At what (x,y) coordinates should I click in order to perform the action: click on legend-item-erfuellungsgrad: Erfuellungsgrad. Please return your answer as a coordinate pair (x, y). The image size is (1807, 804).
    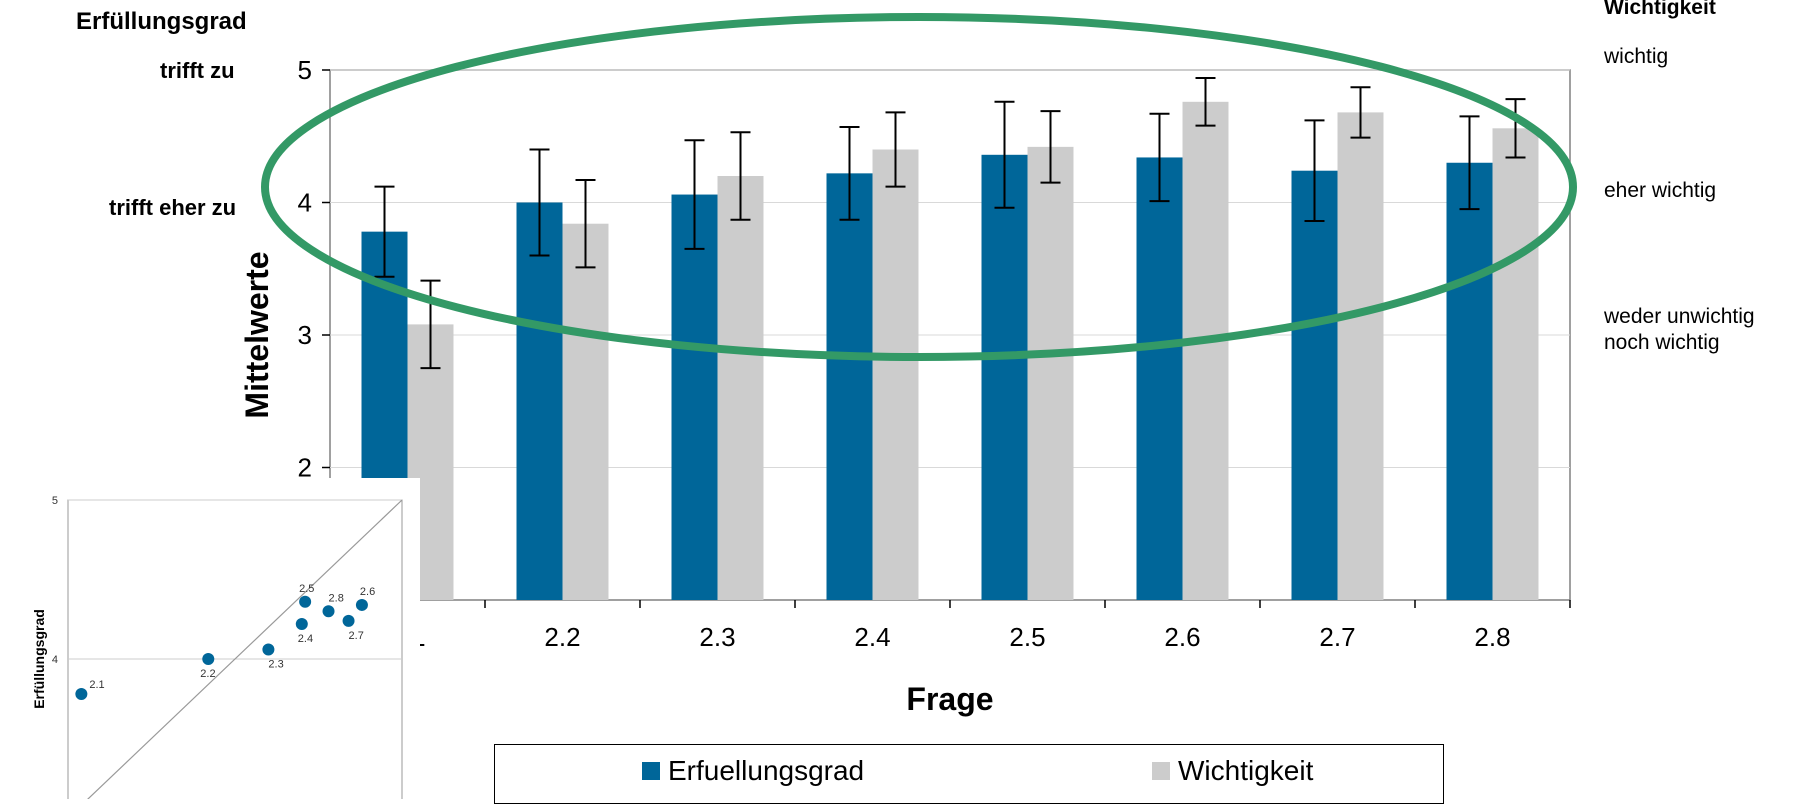
    Looking at the image, I should click on (753, 771).